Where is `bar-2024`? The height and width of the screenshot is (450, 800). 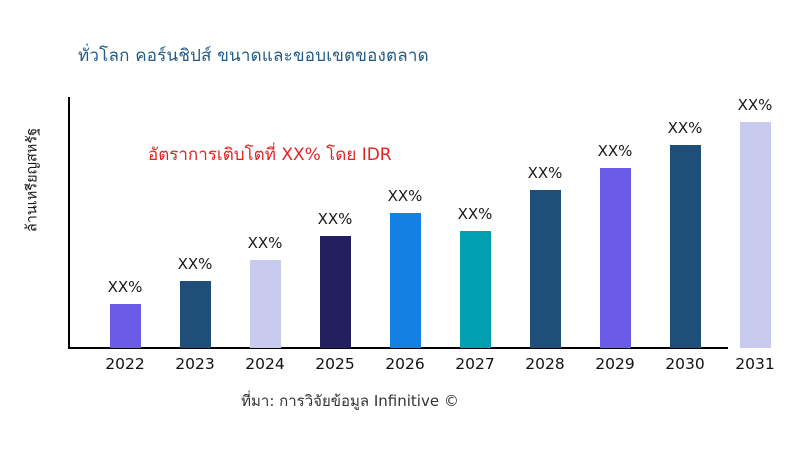 bar-2024 is located at coordinates (265, 304).